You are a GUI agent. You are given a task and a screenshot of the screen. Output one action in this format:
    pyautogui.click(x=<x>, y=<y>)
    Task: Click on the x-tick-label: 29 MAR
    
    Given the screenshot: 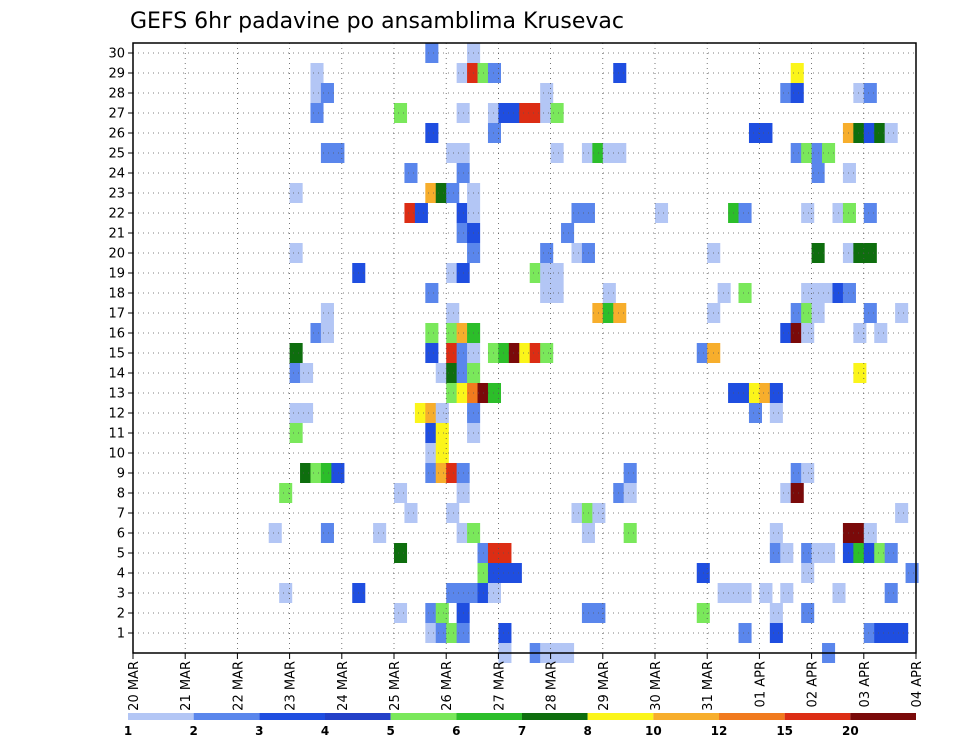 What is the action you would take?
    pyautogui.click(x=604, y=686)
    